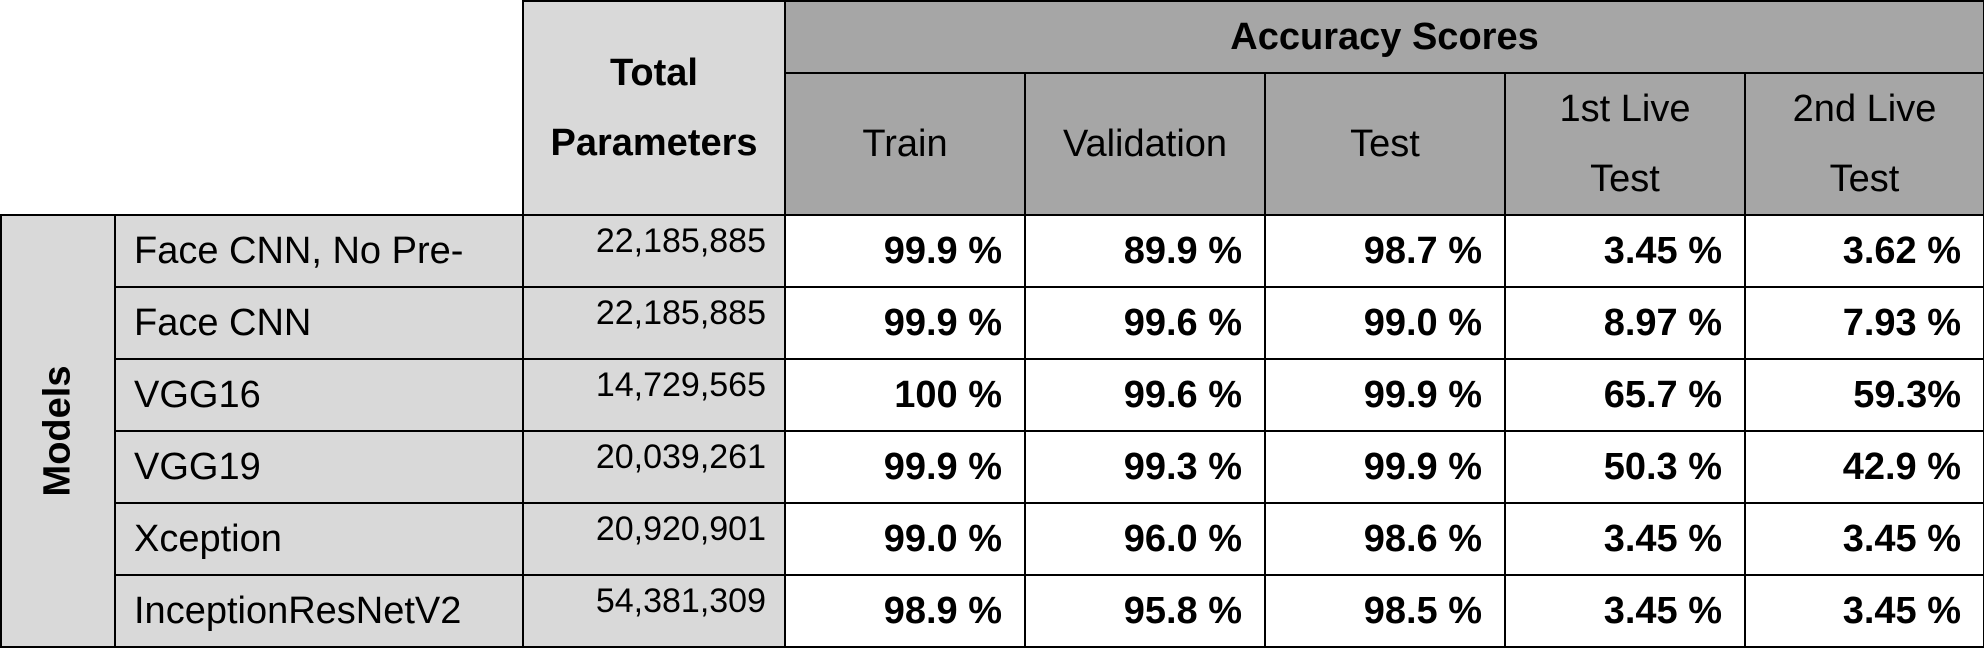  I want to click on column-header-train-line1: Train, so click(905, 144).